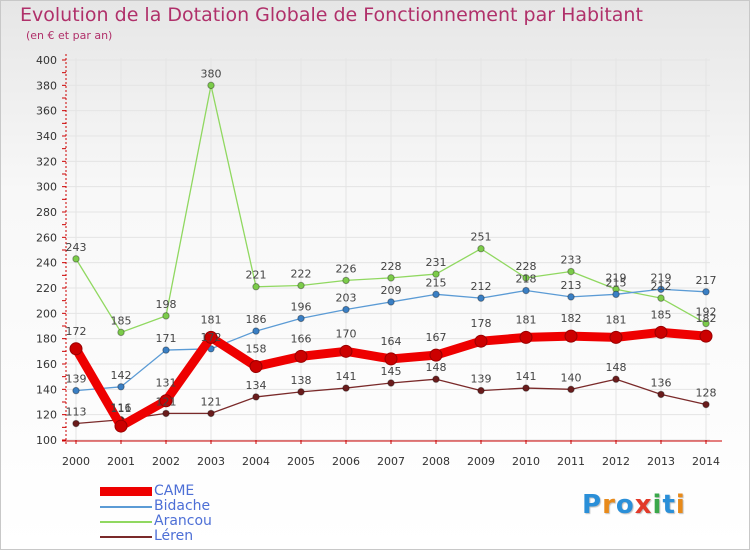 This screenshot has width=750, height=550. What do you see at coordinates (669, 505) in the screenshot?
I see `logo-letter: t` at bounding box center [669, 505].